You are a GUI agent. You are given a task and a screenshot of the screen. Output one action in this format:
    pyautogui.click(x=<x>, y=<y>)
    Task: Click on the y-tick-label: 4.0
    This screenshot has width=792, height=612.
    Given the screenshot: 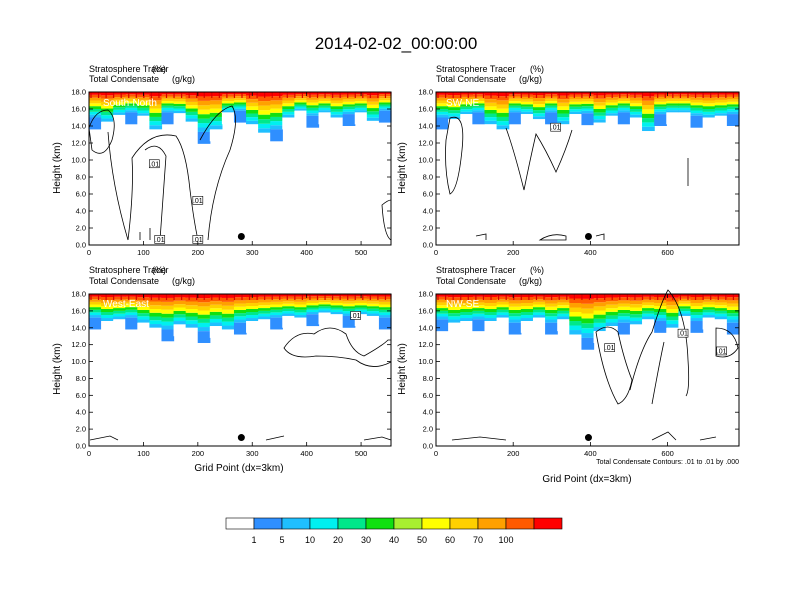 What is the action you would take?
    pyautogui.click(x=81, y=211)
    